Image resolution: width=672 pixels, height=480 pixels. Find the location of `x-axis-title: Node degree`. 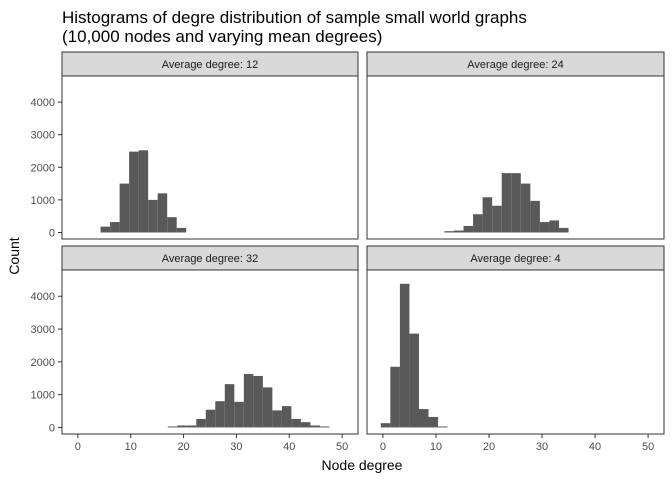

x-axis-title: Node degree is located at coordinates (362, 465).